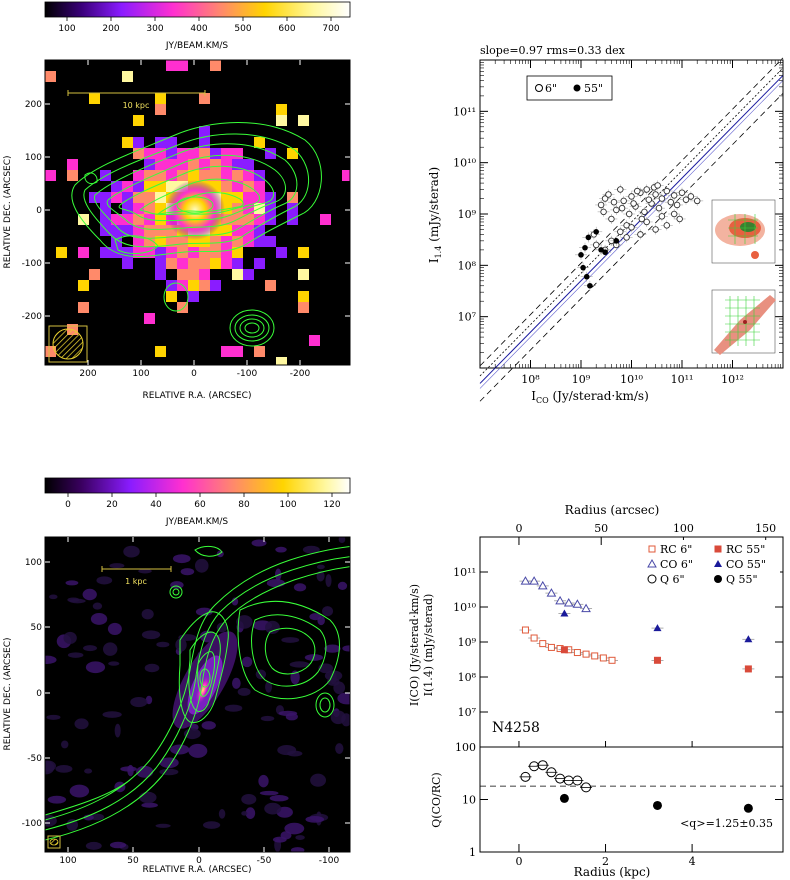  What do you see at coordinates (110, 29) in the screenshot?
I see `colorbar-tick-label: 200` at bounding box center [110, 29].